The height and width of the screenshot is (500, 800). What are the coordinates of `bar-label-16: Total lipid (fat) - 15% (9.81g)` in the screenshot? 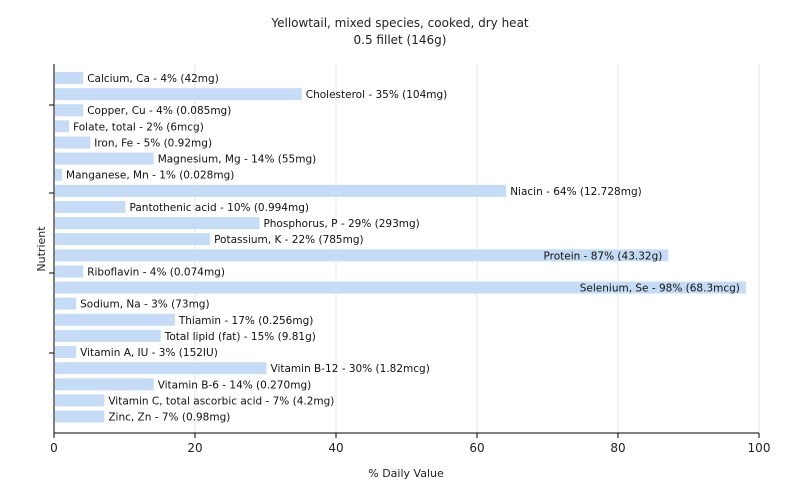 It's located at (240, 337).